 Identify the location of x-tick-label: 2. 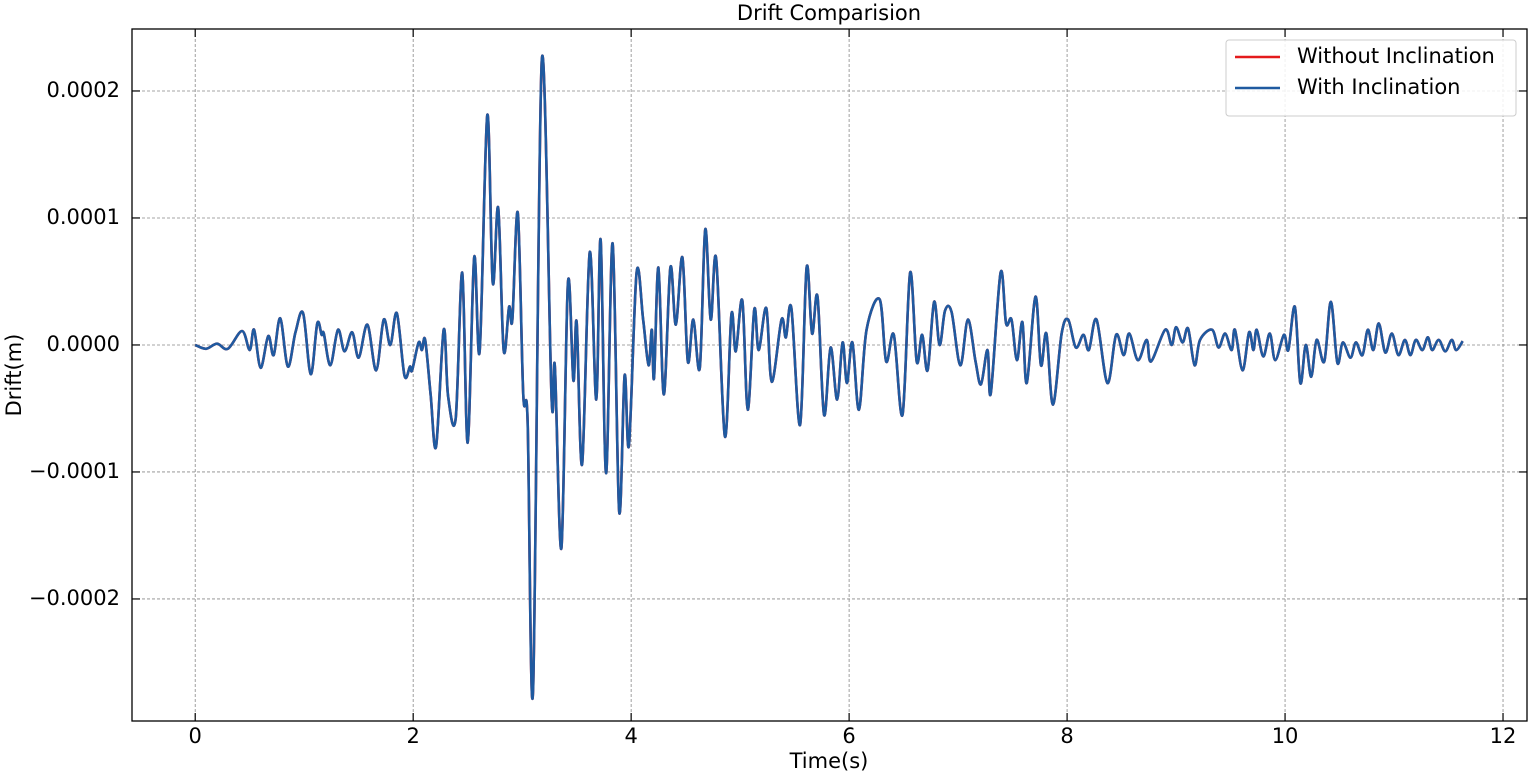
(412, 736).